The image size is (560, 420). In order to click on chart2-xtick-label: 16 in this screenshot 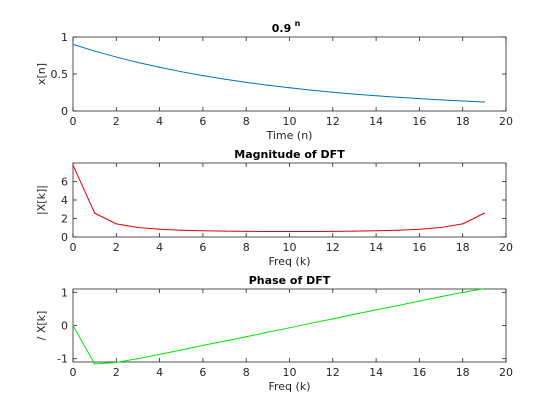, I will do `click(419, 247)`.